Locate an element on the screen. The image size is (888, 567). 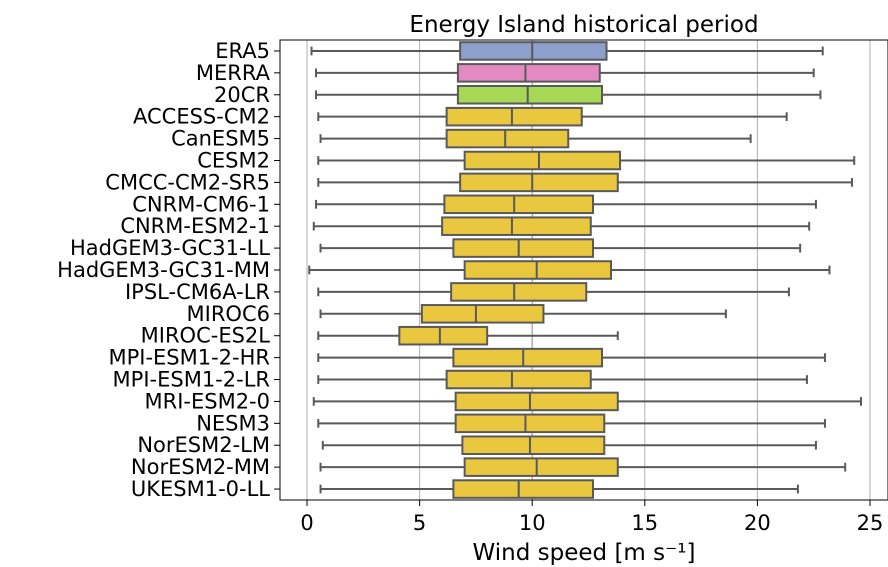
box-miroc-es2l is located at coordinates (468, 335).